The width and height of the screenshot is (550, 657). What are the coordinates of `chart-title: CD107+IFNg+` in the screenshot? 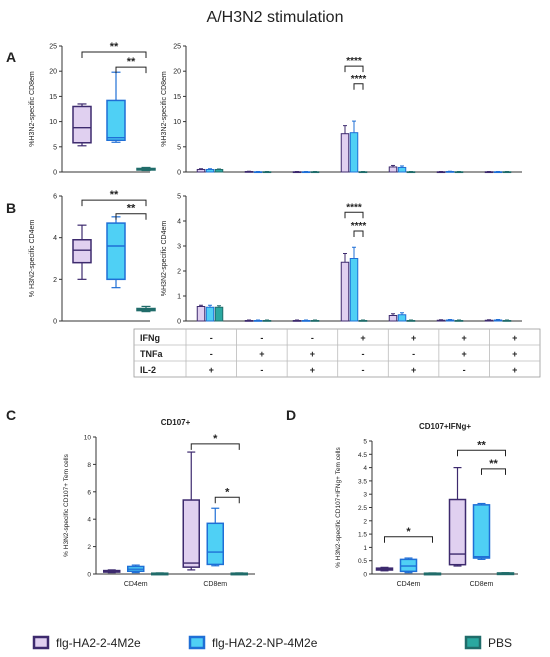 It's located at (445, 426).